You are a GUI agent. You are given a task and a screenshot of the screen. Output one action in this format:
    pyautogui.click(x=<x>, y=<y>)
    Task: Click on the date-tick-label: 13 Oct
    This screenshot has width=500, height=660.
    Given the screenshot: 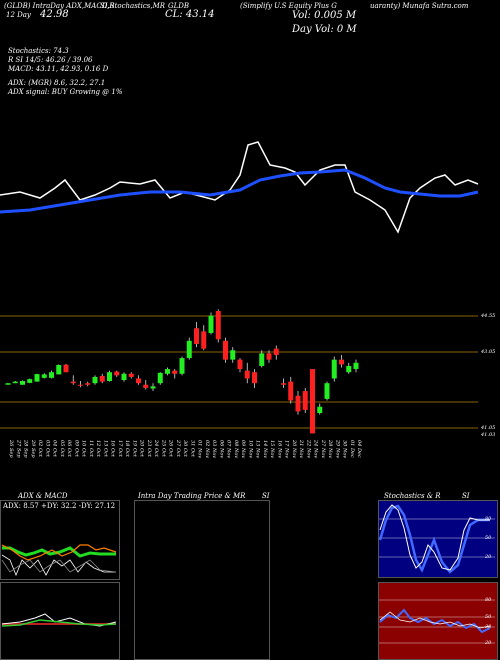 What is the action you would take?
    pyautogui.click(x=105, y=449)
    